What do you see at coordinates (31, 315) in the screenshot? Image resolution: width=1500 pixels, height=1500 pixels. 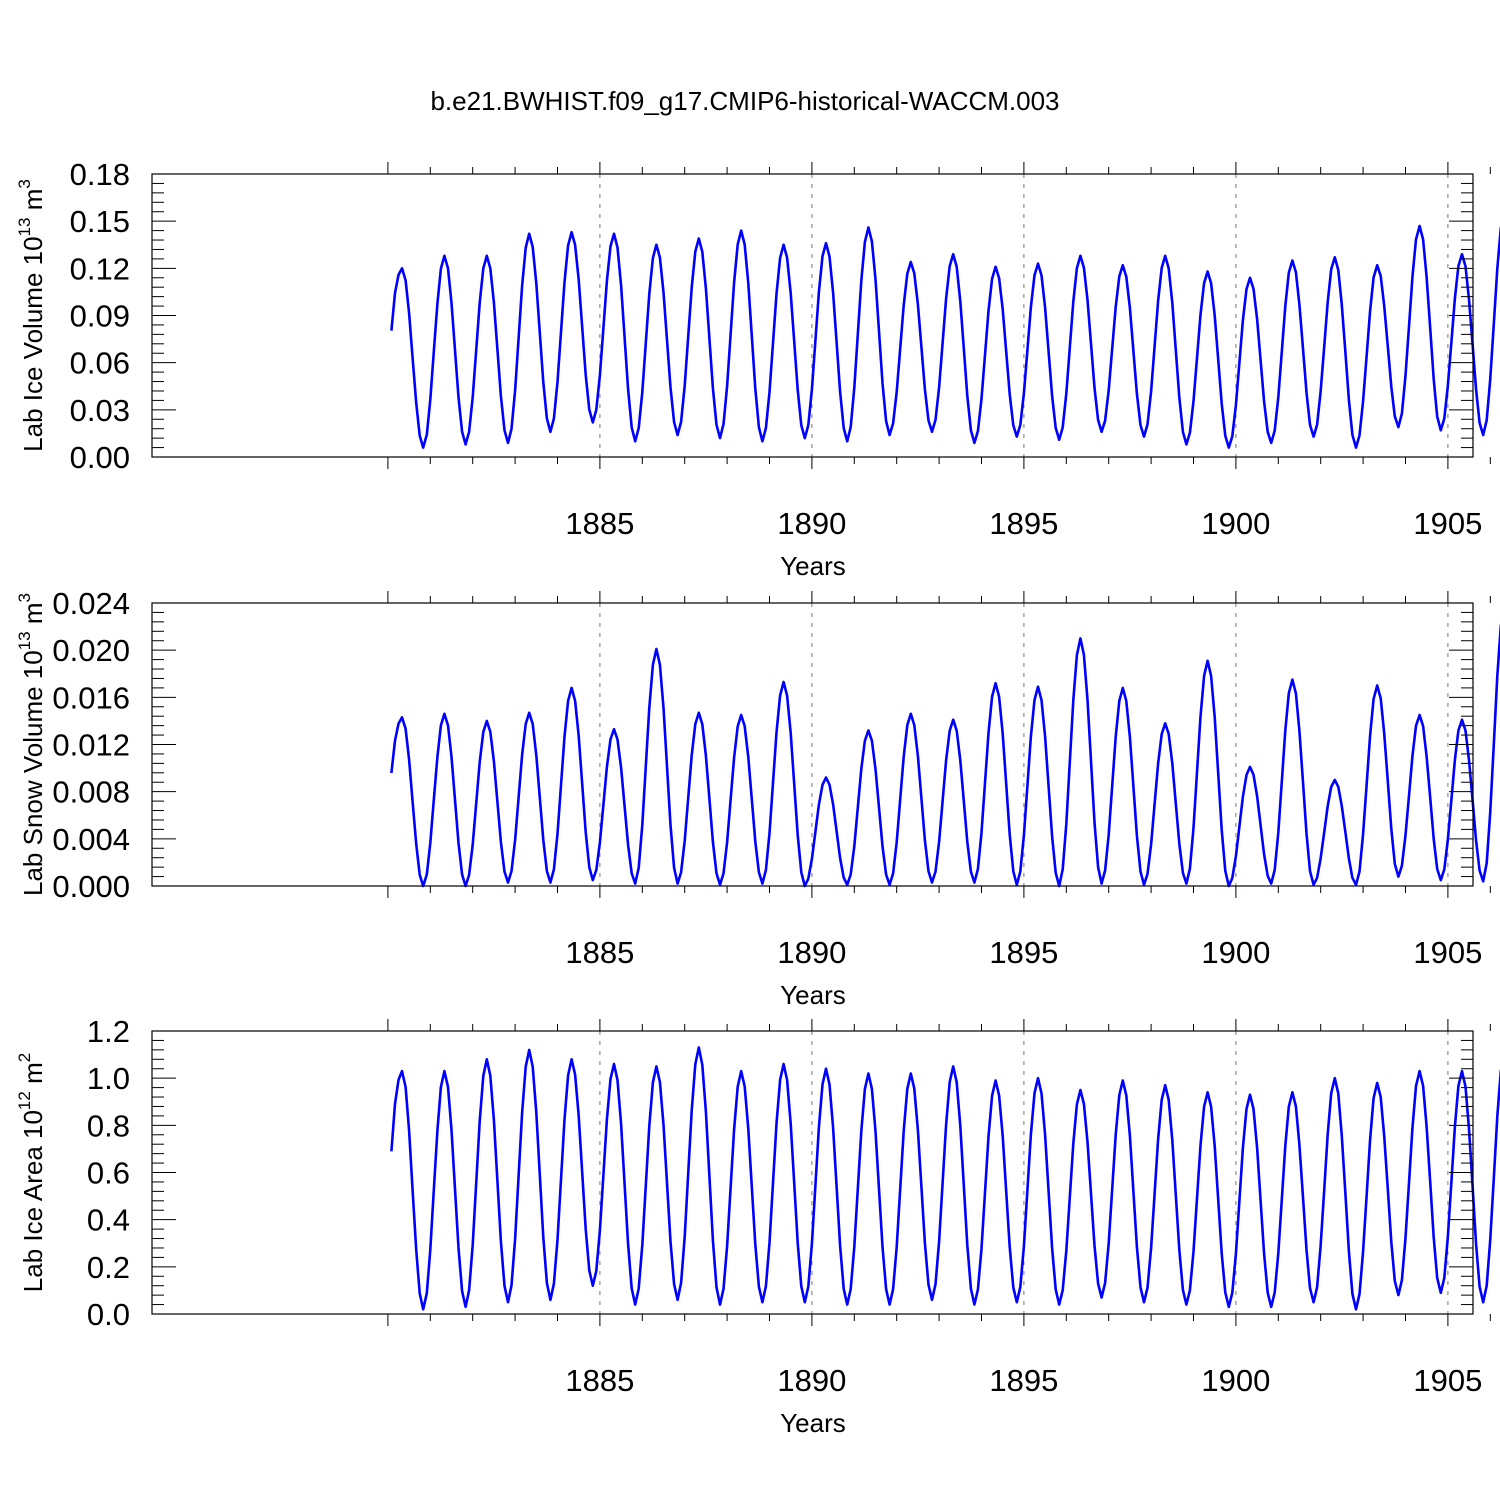 I see `y-axis-title: Lab Ice Volume 1013 m3` at bounding box center [31, 315].